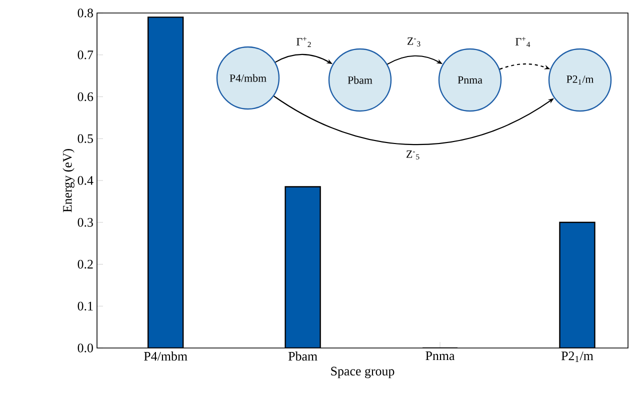 This screenshot has width=638, height=417. What do you see at coordinates (85, 264) in the screenshot?
I see `y-tick-label: 0.2` at bounding box center [85, 264].